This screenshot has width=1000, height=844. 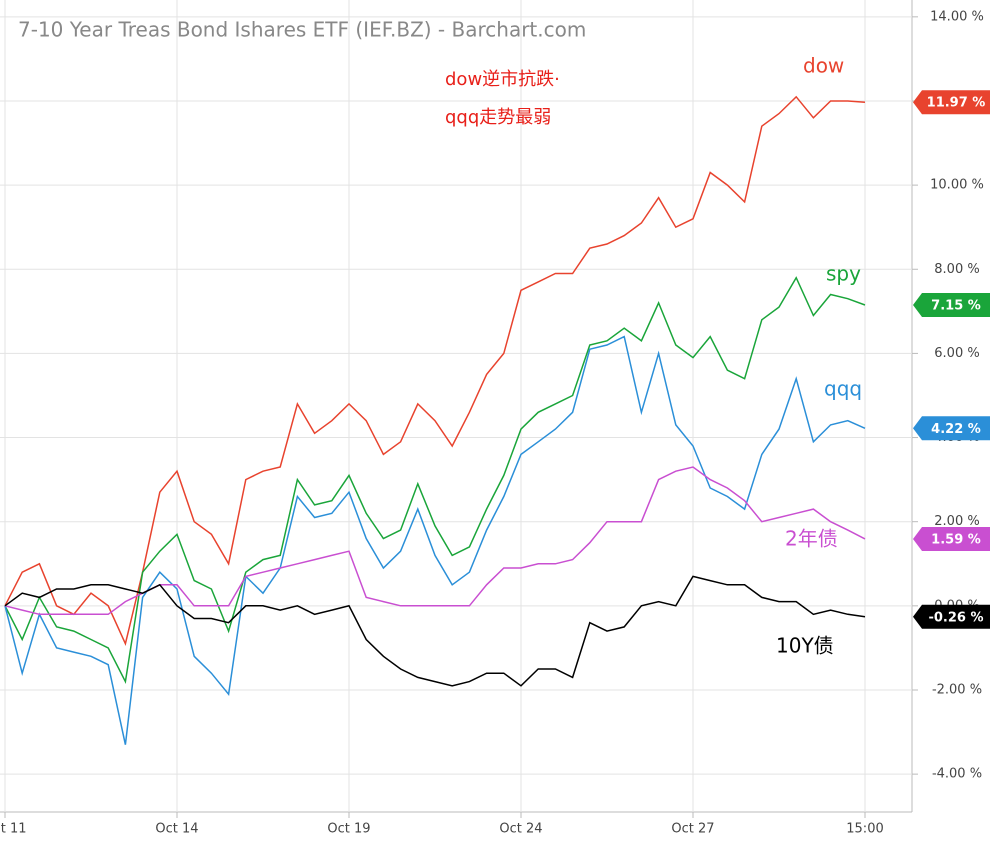 I want to click on y-tick-label: -4.00 %, so click(x=957, y=774).